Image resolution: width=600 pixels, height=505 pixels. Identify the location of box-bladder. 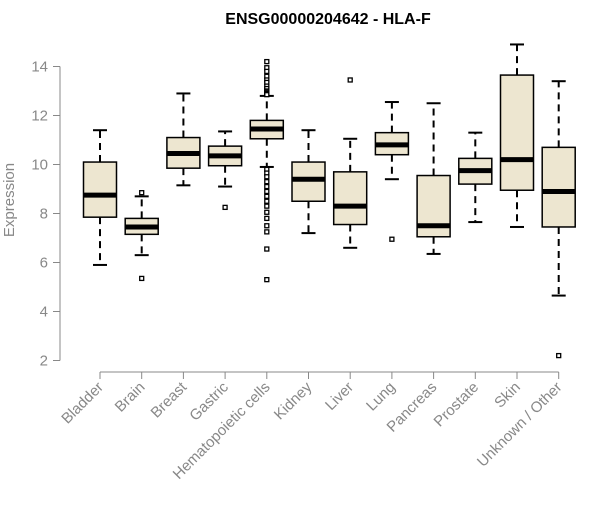
(100, 197).